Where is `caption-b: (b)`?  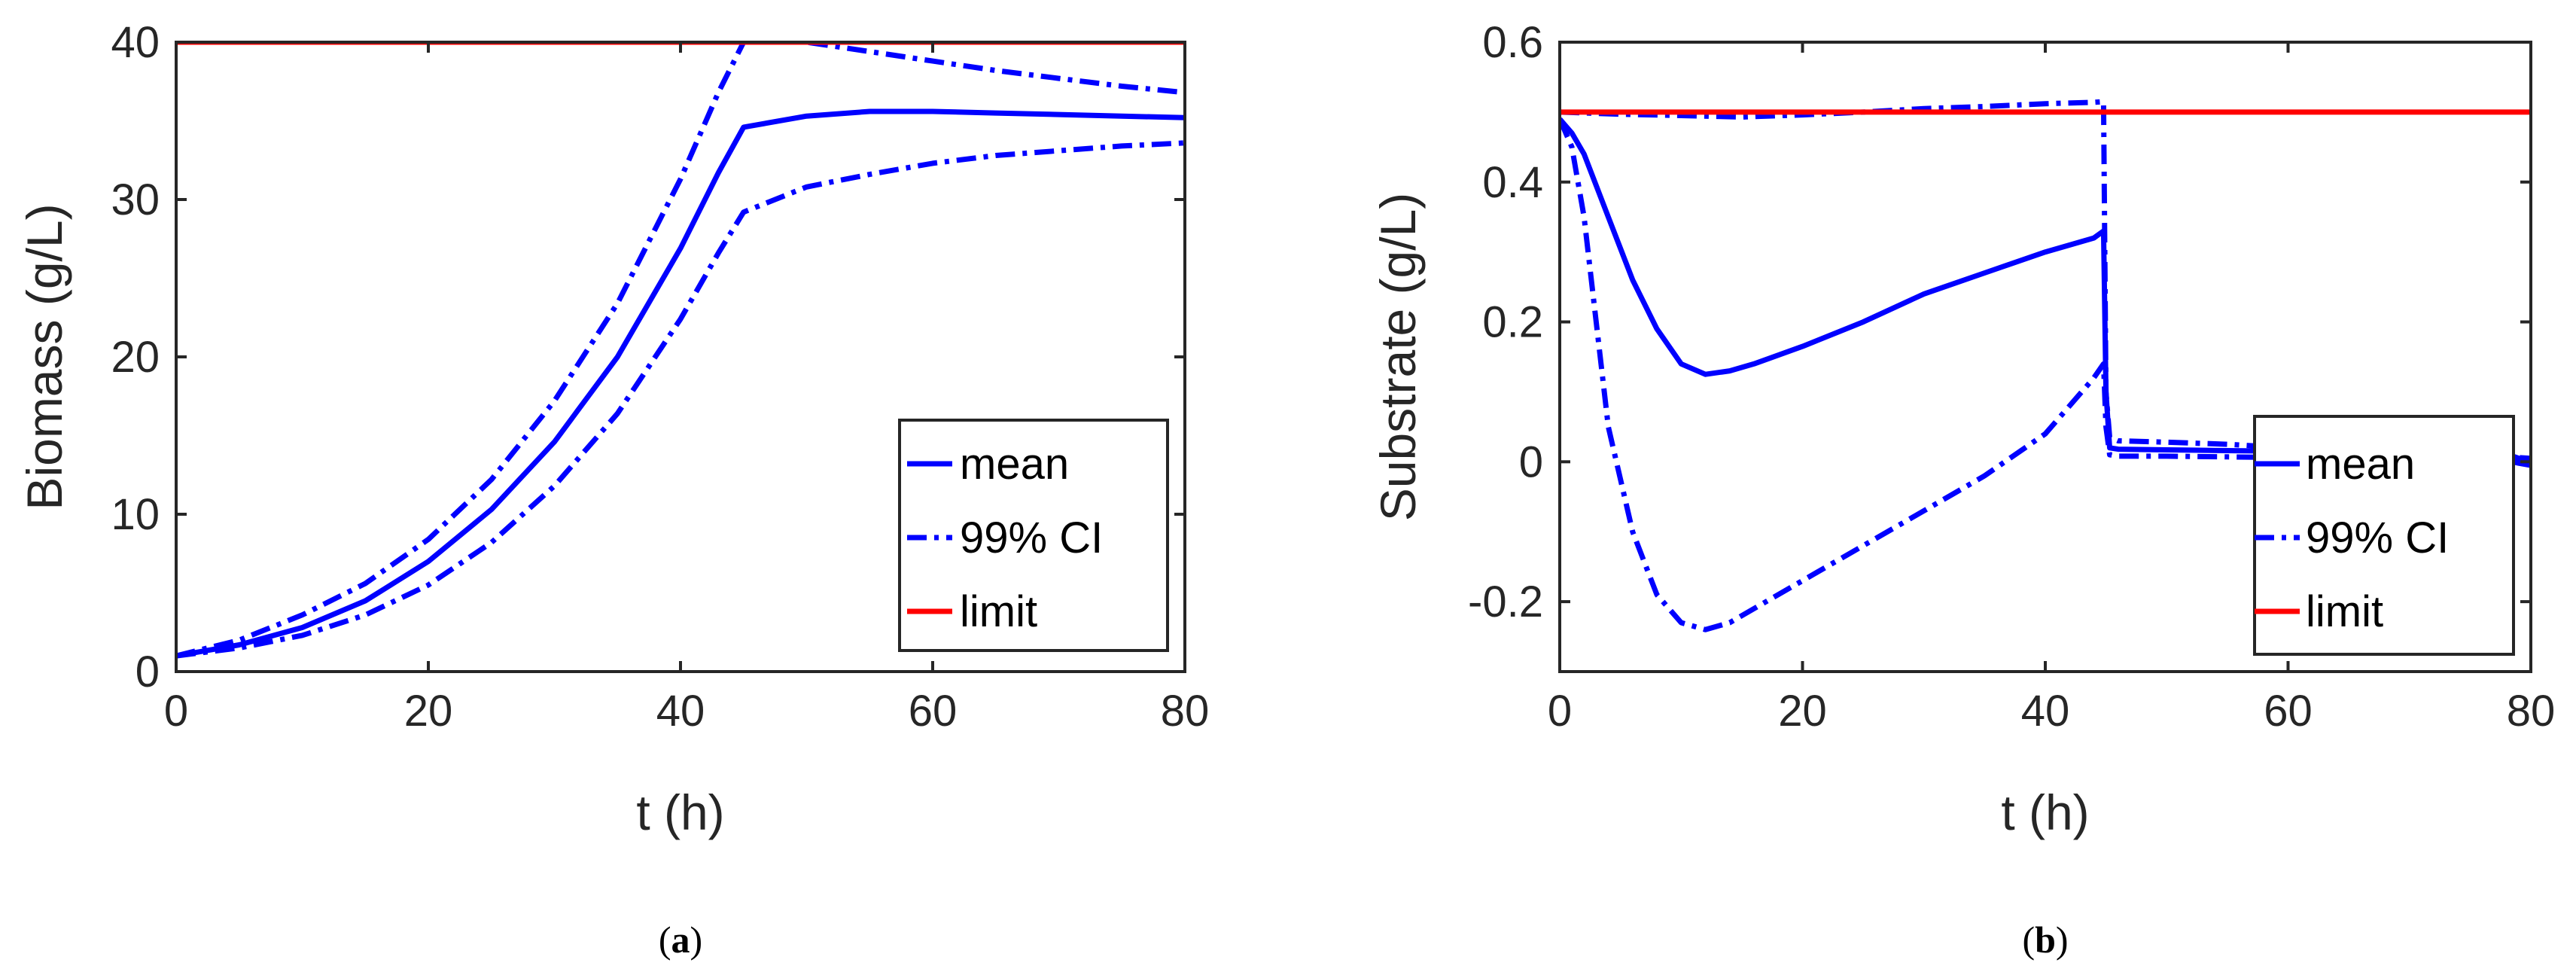
caption-b: (b) is located at coordinates (2045, 940).